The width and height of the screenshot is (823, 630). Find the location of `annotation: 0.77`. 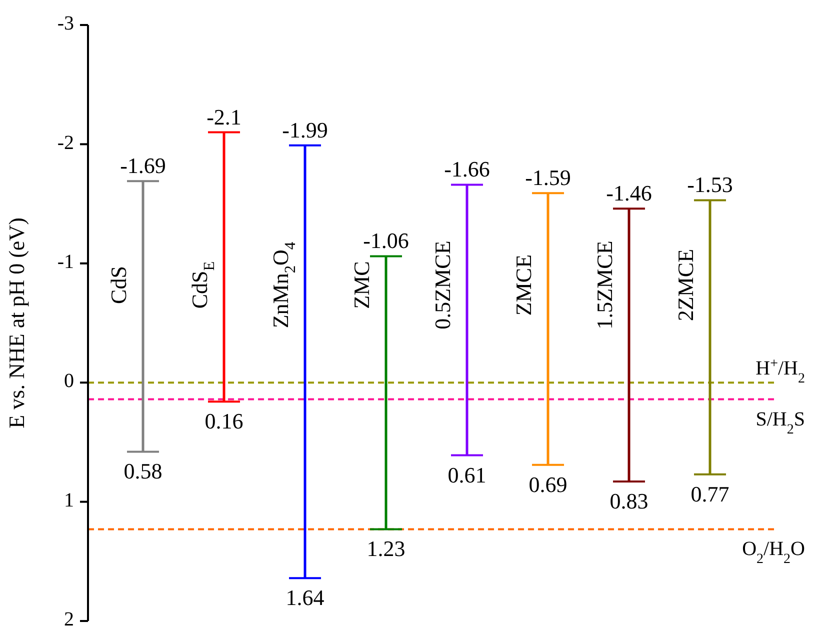

annotation: 0.77 is located at coordinates (710, 493).